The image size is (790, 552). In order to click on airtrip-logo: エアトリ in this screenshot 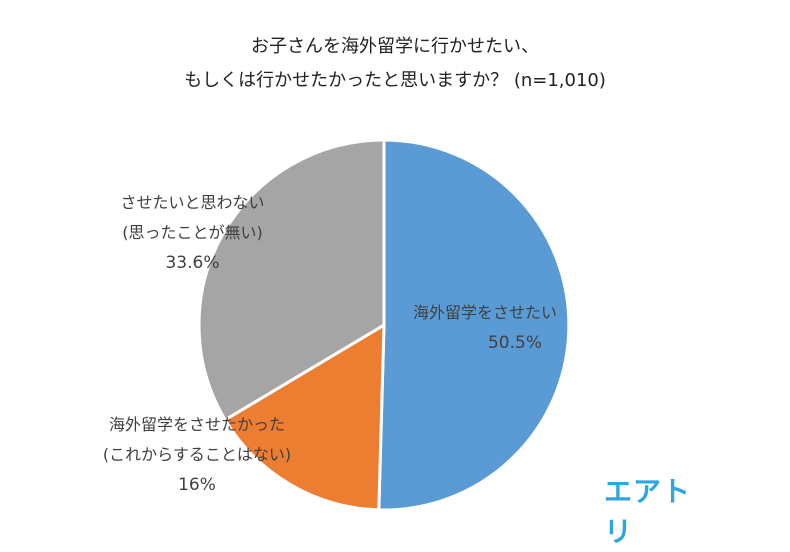, I will do `click(648, 511)`.